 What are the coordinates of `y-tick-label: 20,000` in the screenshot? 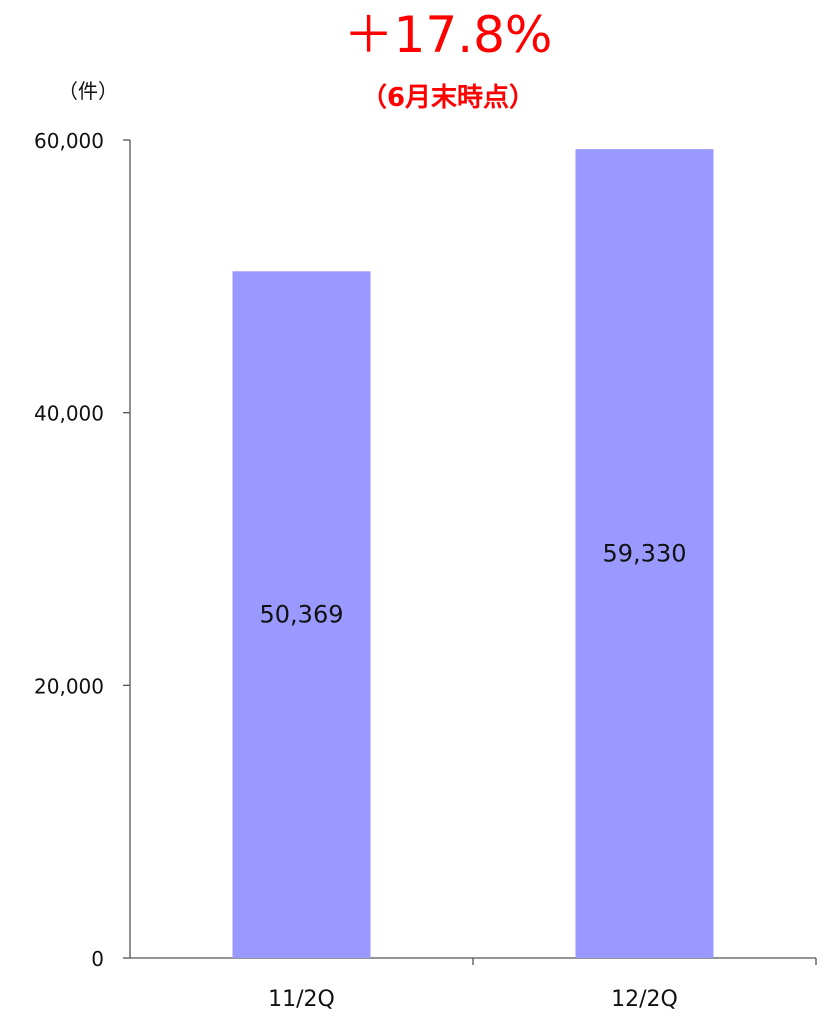 It's located at (69, 686).